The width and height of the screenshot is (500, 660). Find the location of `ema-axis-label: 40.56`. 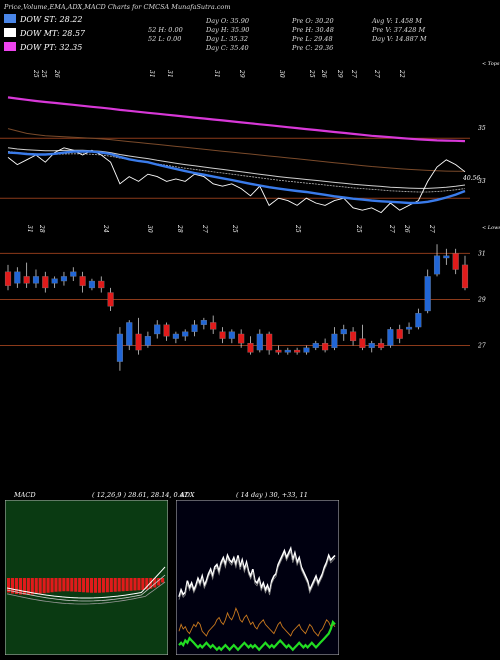

ema-axis-label: 40.56 is located at coordinates (471, 178).